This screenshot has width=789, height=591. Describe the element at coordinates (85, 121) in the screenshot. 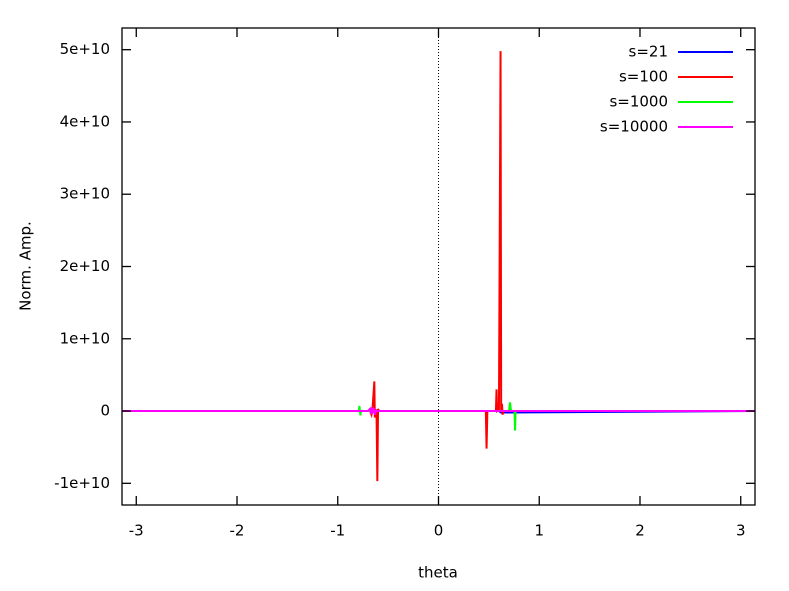

I see `y-tick-label: 4e+10` at that location.